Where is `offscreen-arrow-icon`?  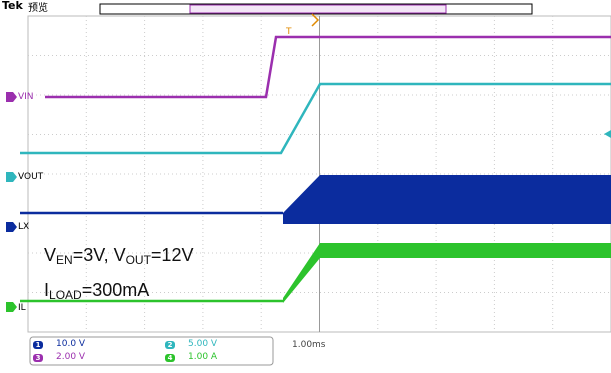
offscreen-arrow-icon is located at coordinates (607, 134).